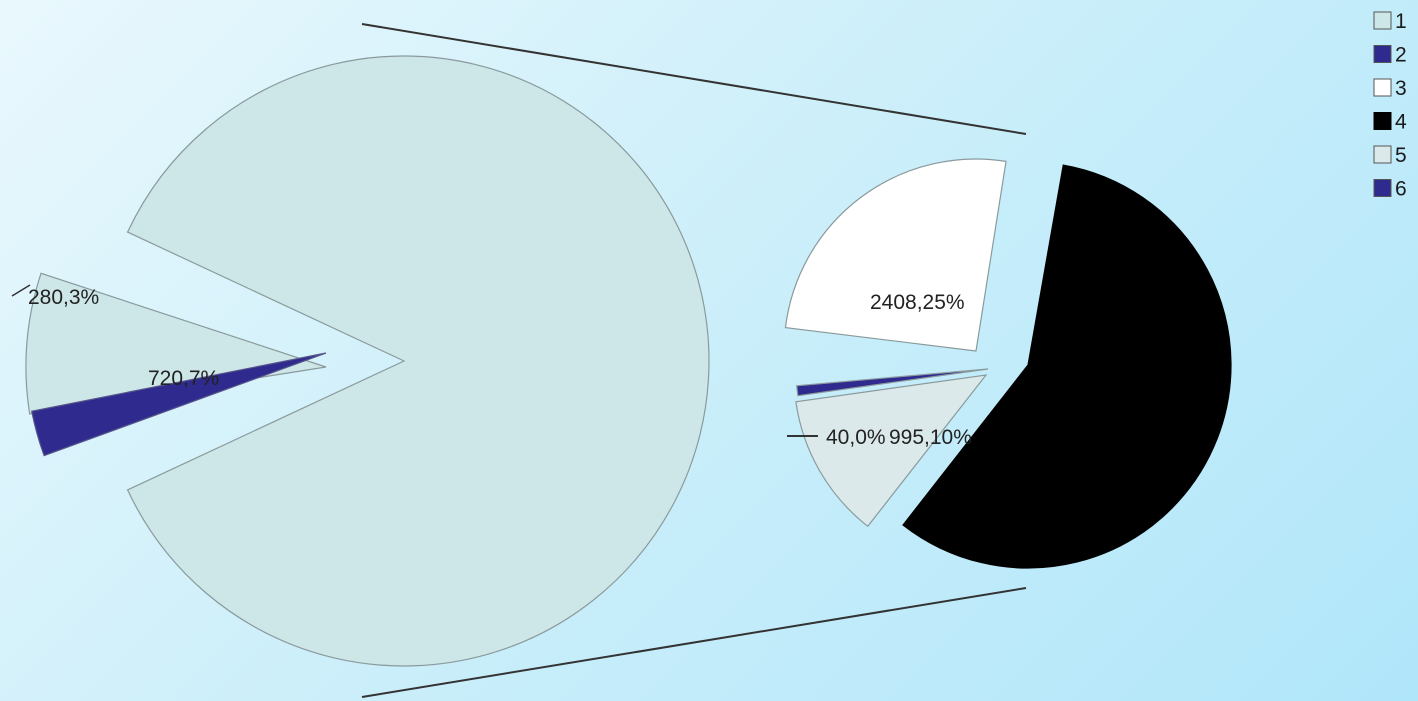  Describe the element at coordinates (694, 79) in the screenshot. I see `connector-top` at that location.